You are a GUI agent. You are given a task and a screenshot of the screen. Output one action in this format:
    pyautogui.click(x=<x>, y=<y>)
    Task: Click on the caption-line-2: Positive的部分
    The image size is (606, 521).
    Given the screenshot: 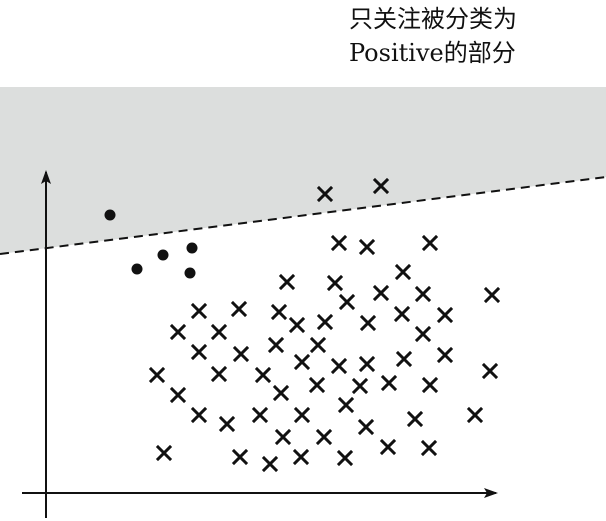 What is the action you would take?
    pyautogui.click(x=432, y=53)
    